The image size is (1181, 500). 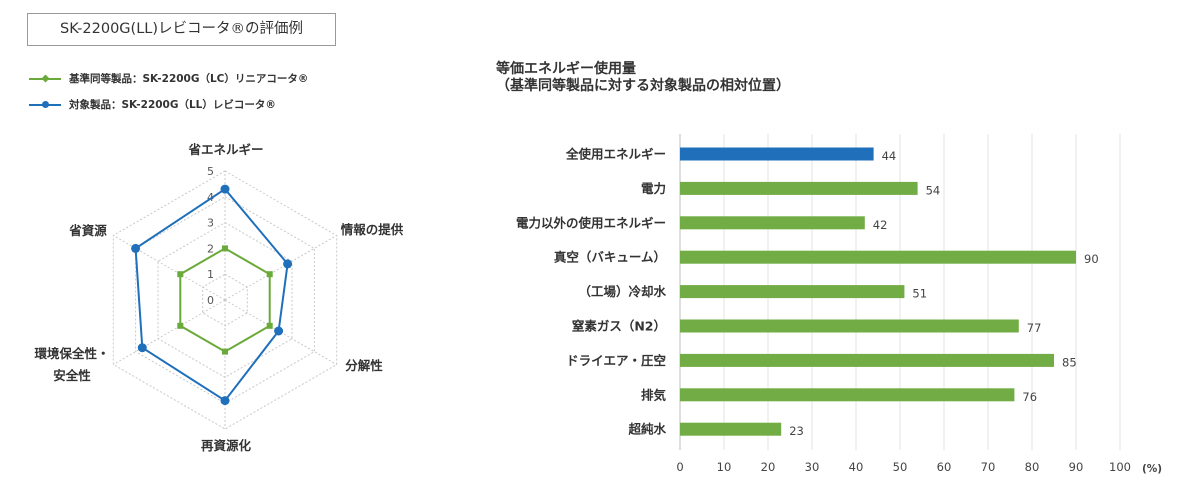 I want to click on data-label: 23, so click(x=796, y=431).